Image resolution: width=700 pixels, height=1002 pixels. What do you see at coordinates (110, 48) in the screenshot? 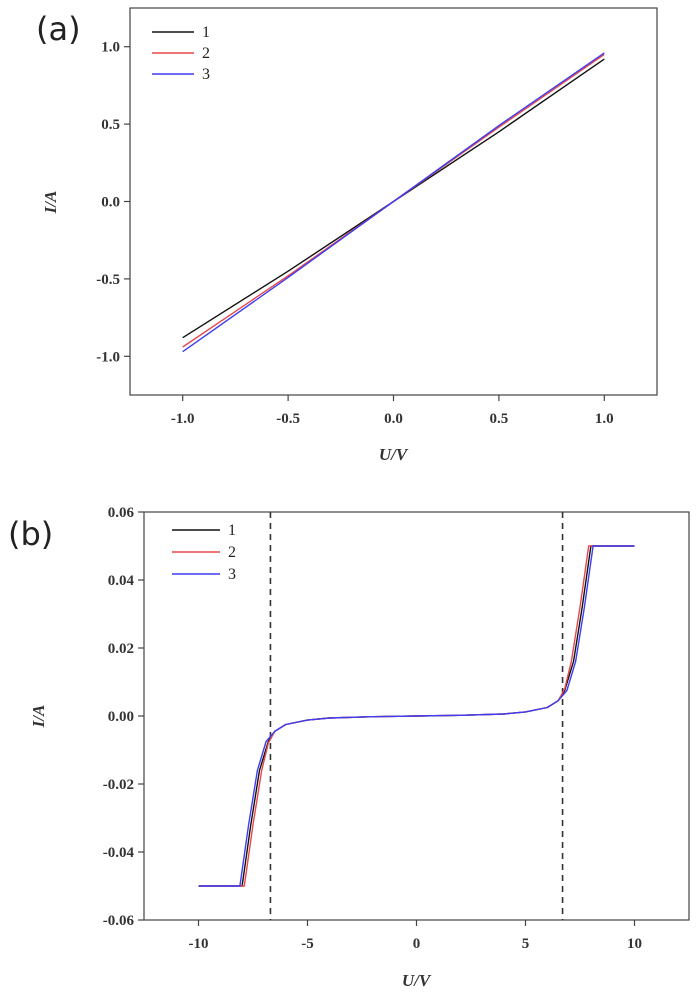
I see `y-tick-label-a-4: 1.0` at bounding box center [110, 48].